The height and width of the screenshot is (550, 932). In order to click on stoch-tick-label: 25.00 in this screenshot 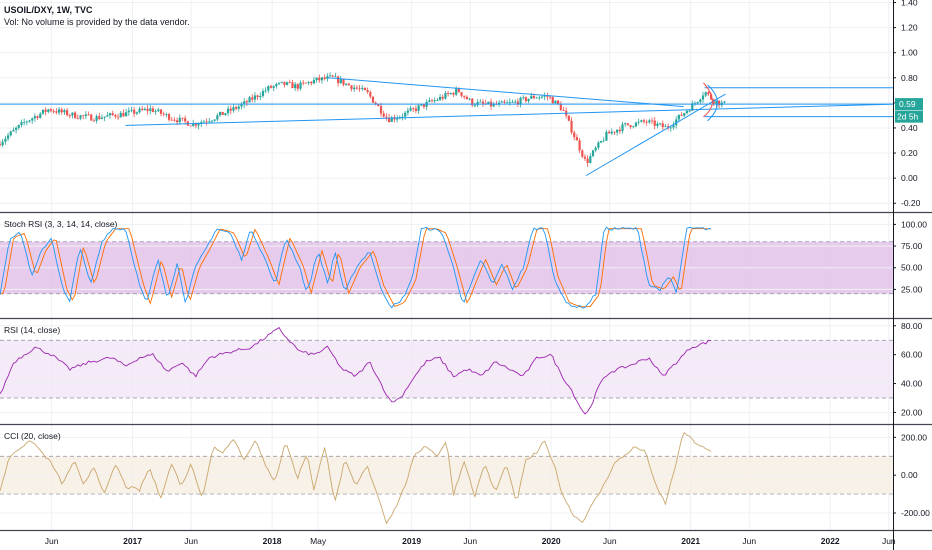, I will do `click(912, 289)`.